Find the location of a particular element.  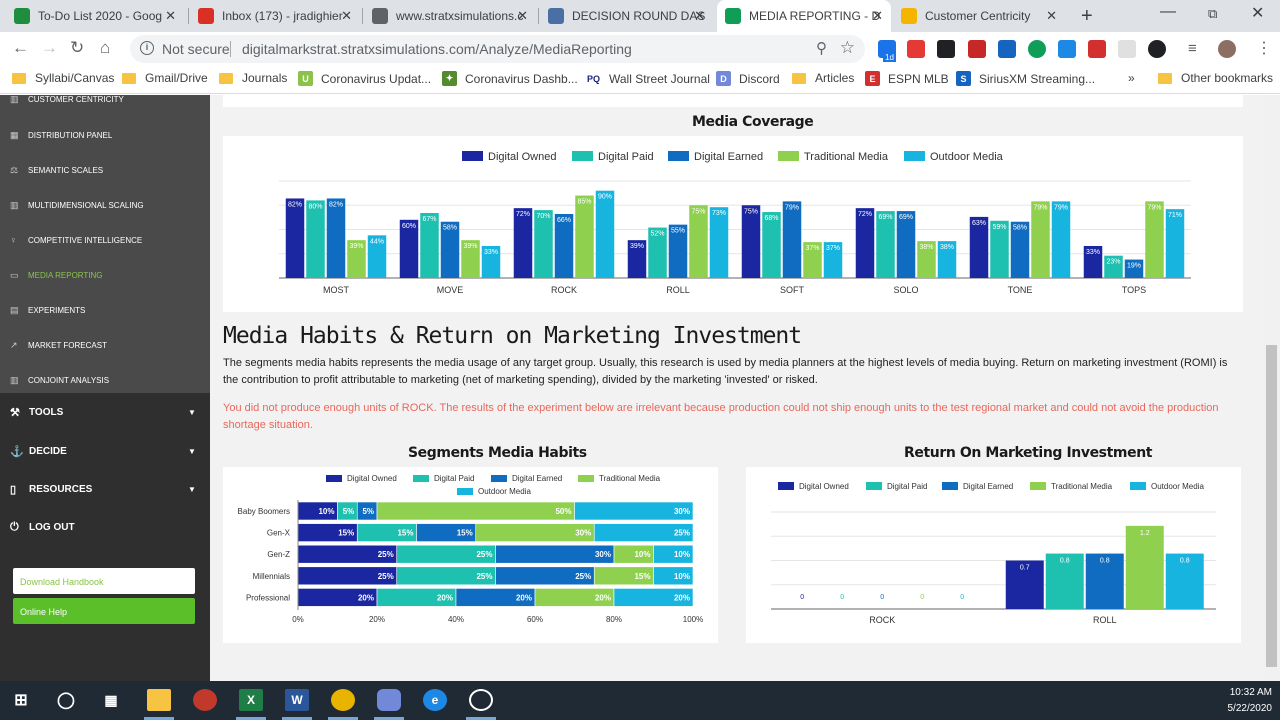

minimize-icon: — is located at coordinates (1168, 11).